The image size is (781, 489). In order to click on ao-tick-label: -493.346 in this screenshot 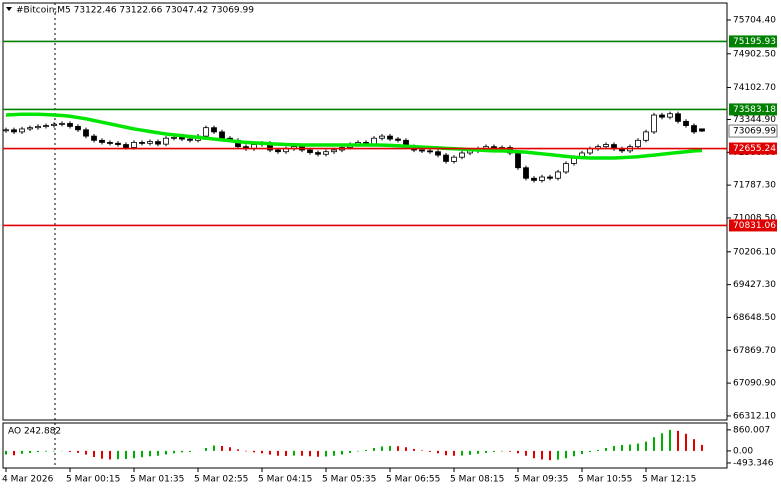, I will do `click(753, 463)`.